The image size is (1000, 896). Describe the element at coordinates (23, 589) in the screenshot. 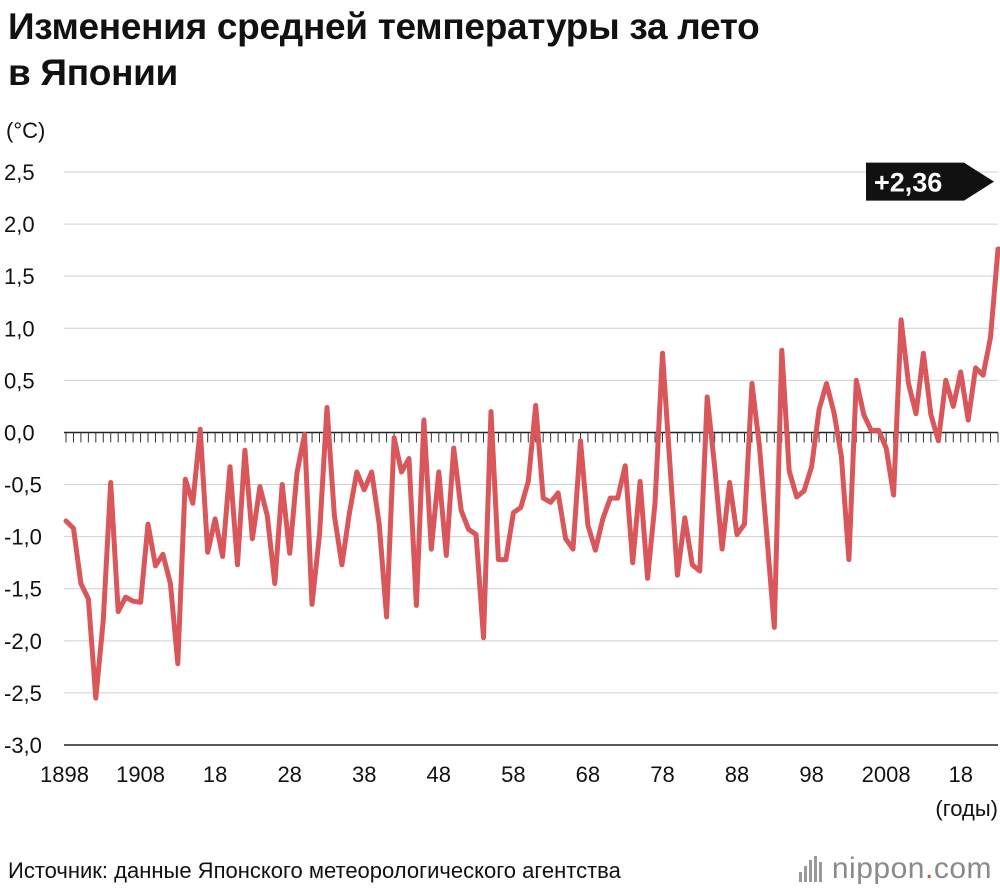

I see `y-tick-label: -1,5` at that location.